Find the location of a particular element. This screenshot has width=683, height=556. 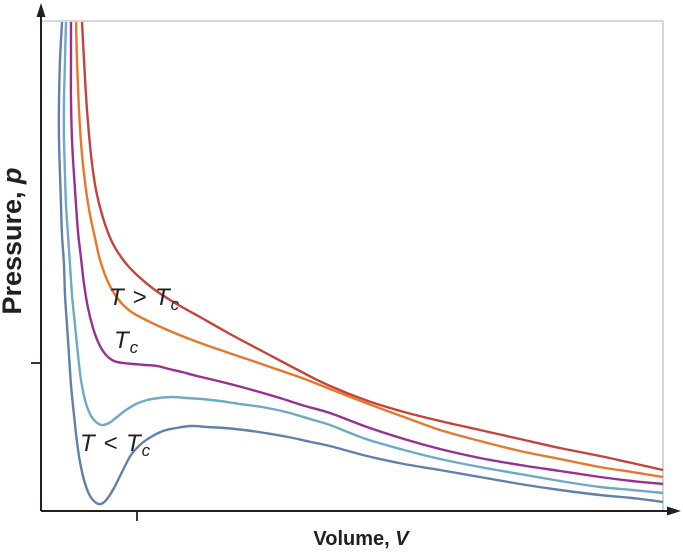

label-below-tc: T < Tc is located at coordinates (115, 445).